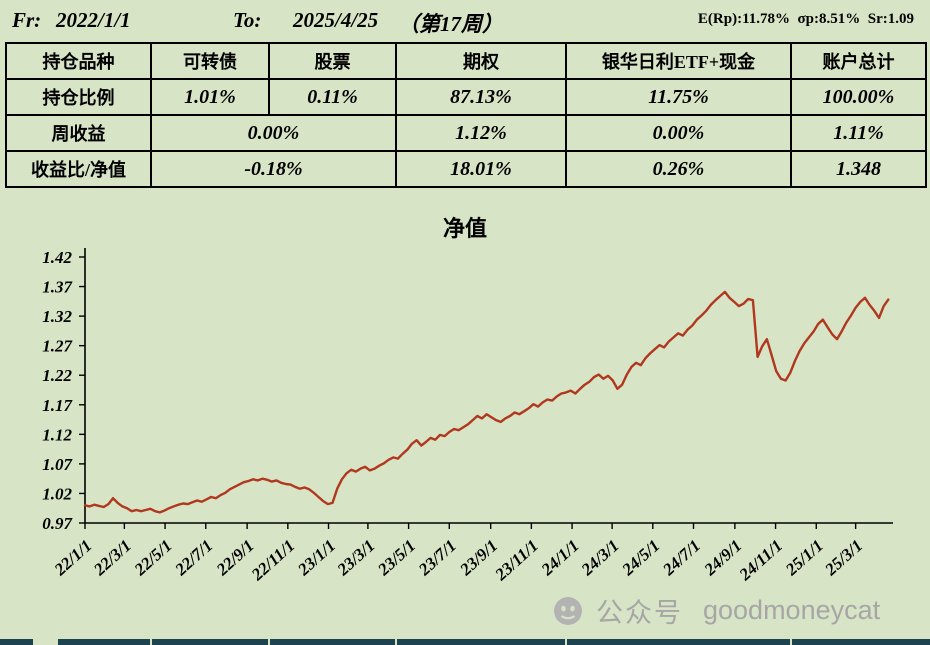 The image size is (930, 645). Describe the element at coordinates (73, 558) in the screenshot. I see `svg-text: 22/1/1` at that location.